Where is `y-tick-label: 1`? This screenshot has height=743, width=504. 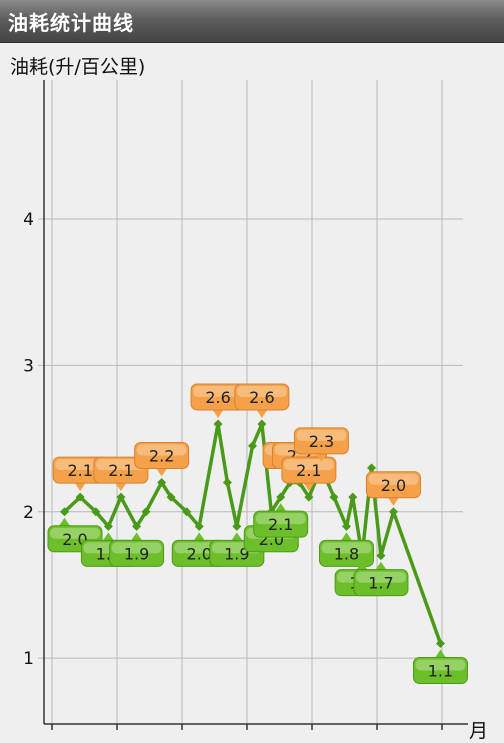
y-tick-label: 1 is located at coordinates (28, 659).